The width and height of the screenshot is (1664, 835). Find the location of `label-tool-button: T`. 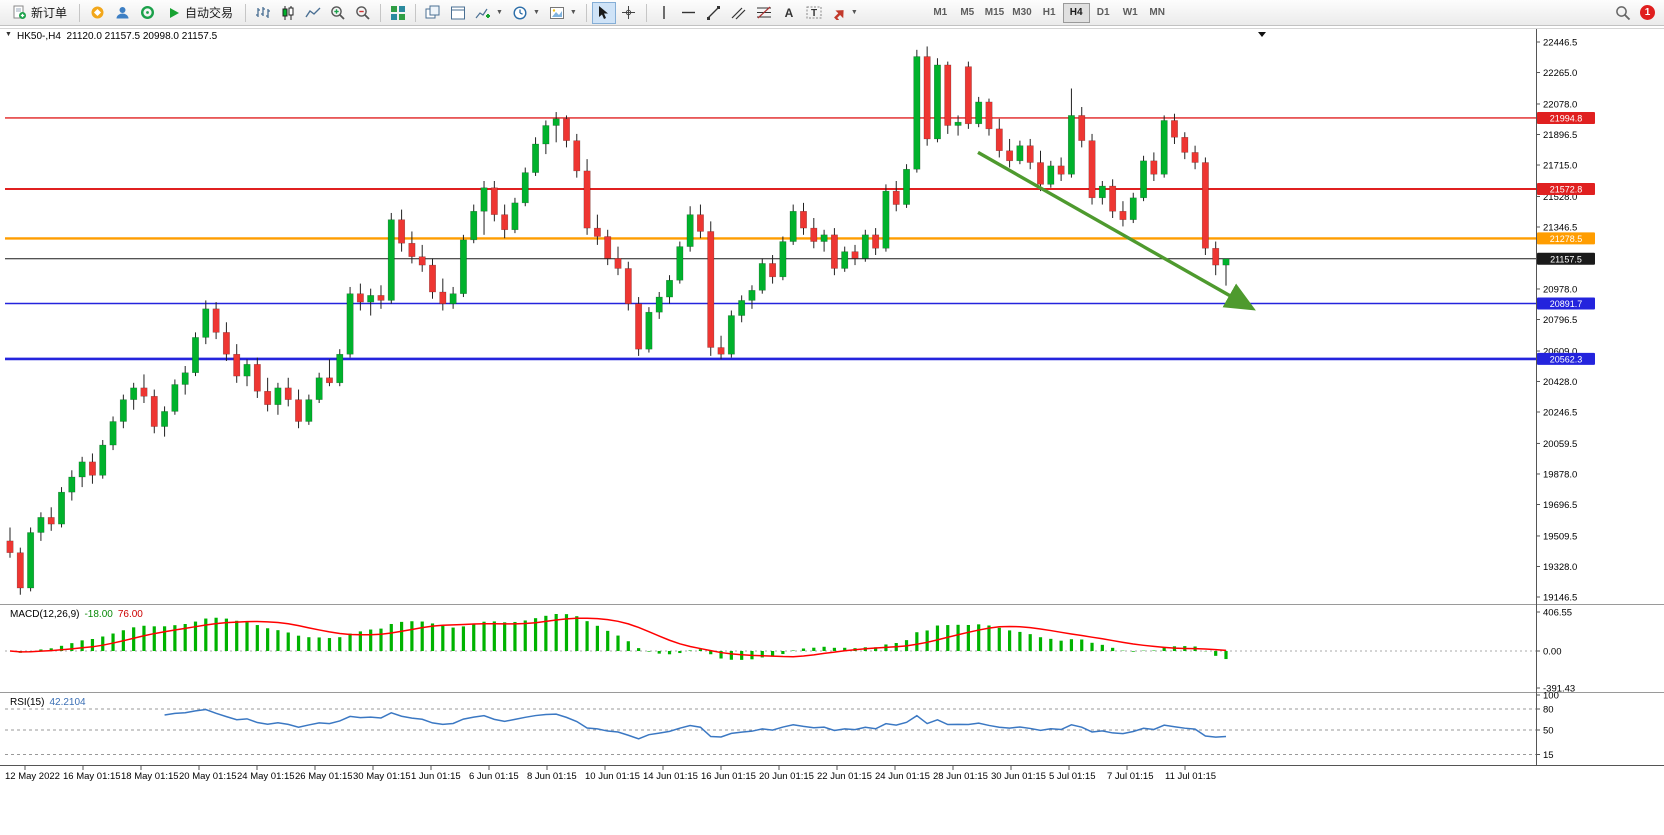

label-tool-button: T is located at coordinates (814, 13).